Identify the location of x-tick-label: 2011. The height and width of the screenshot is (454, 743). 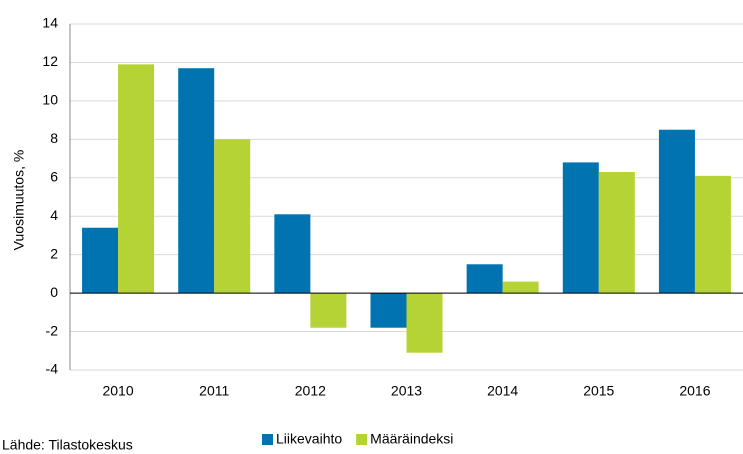
(214, 391).